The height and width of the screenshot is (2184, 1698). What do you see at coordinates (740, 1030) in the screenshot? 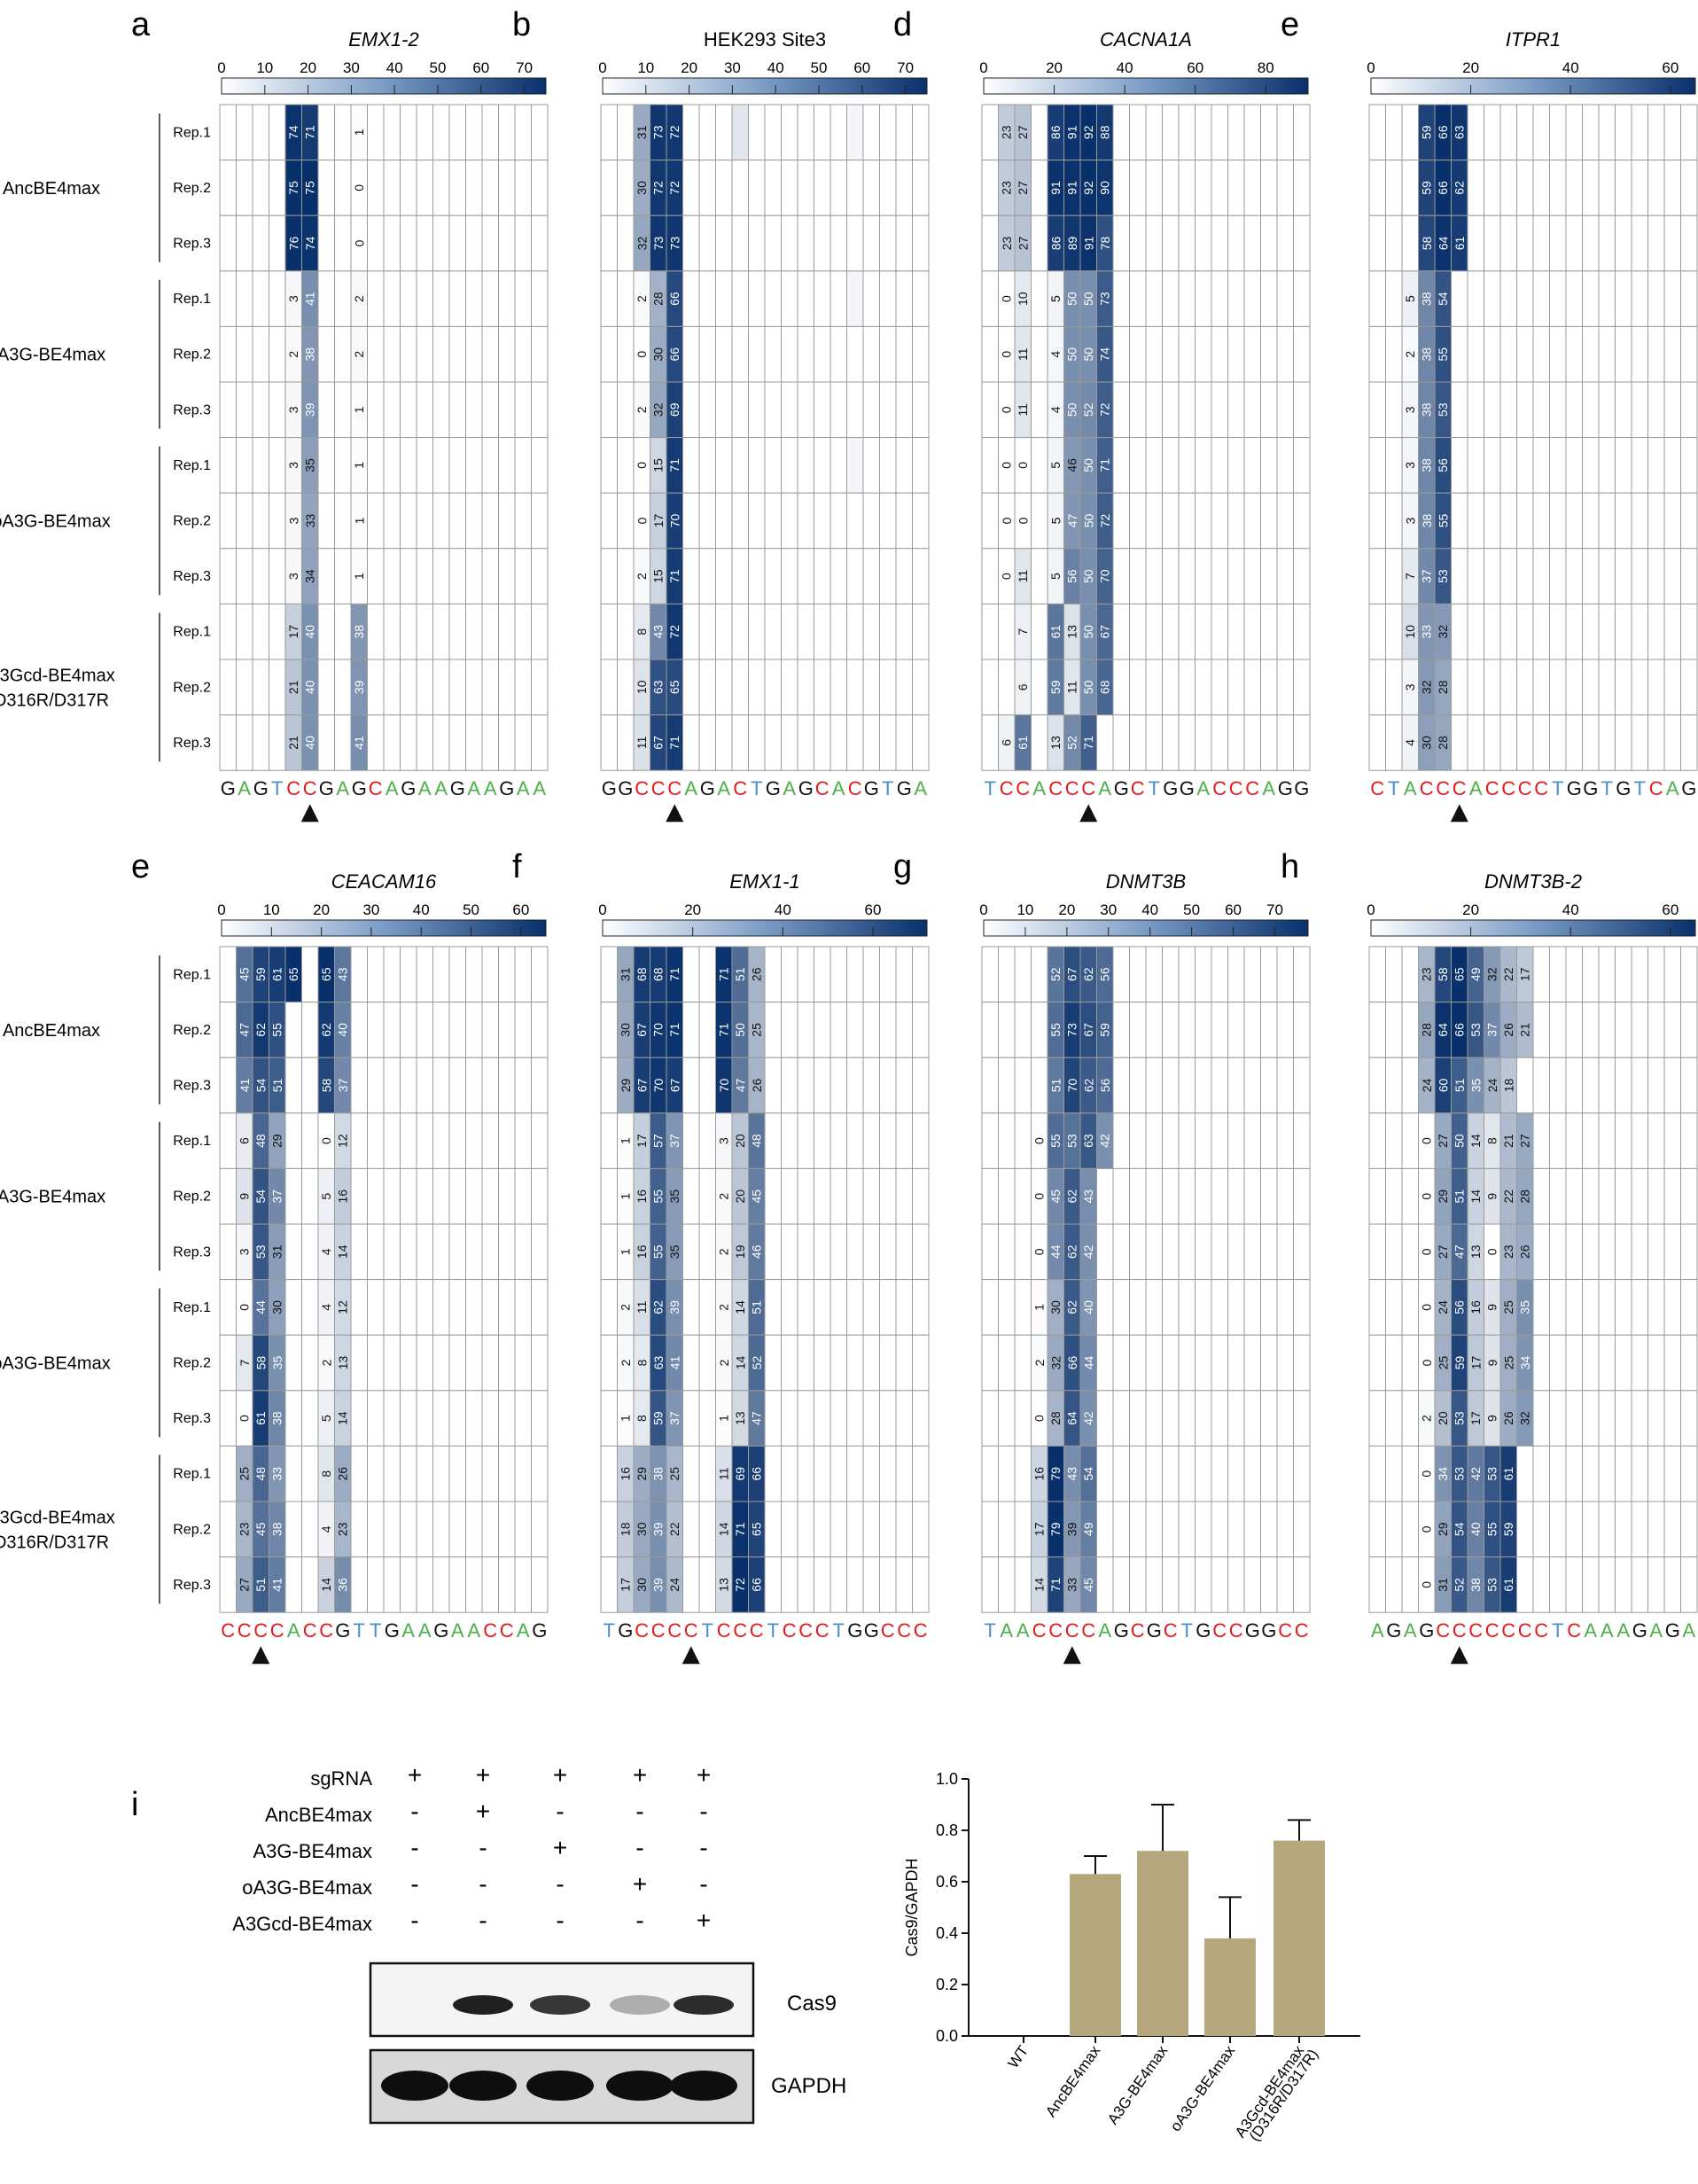
I see `cell-value: 50` at bounding box center [740, 1030].